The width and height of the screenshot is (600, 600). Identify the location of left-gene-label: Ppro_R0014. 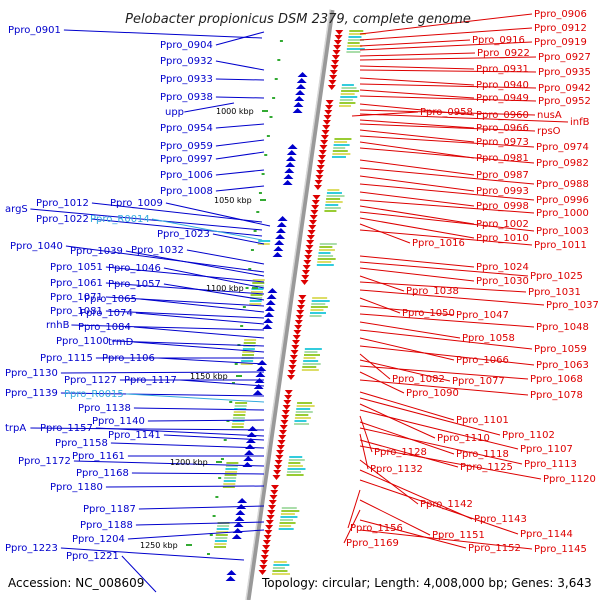
(120, 219).